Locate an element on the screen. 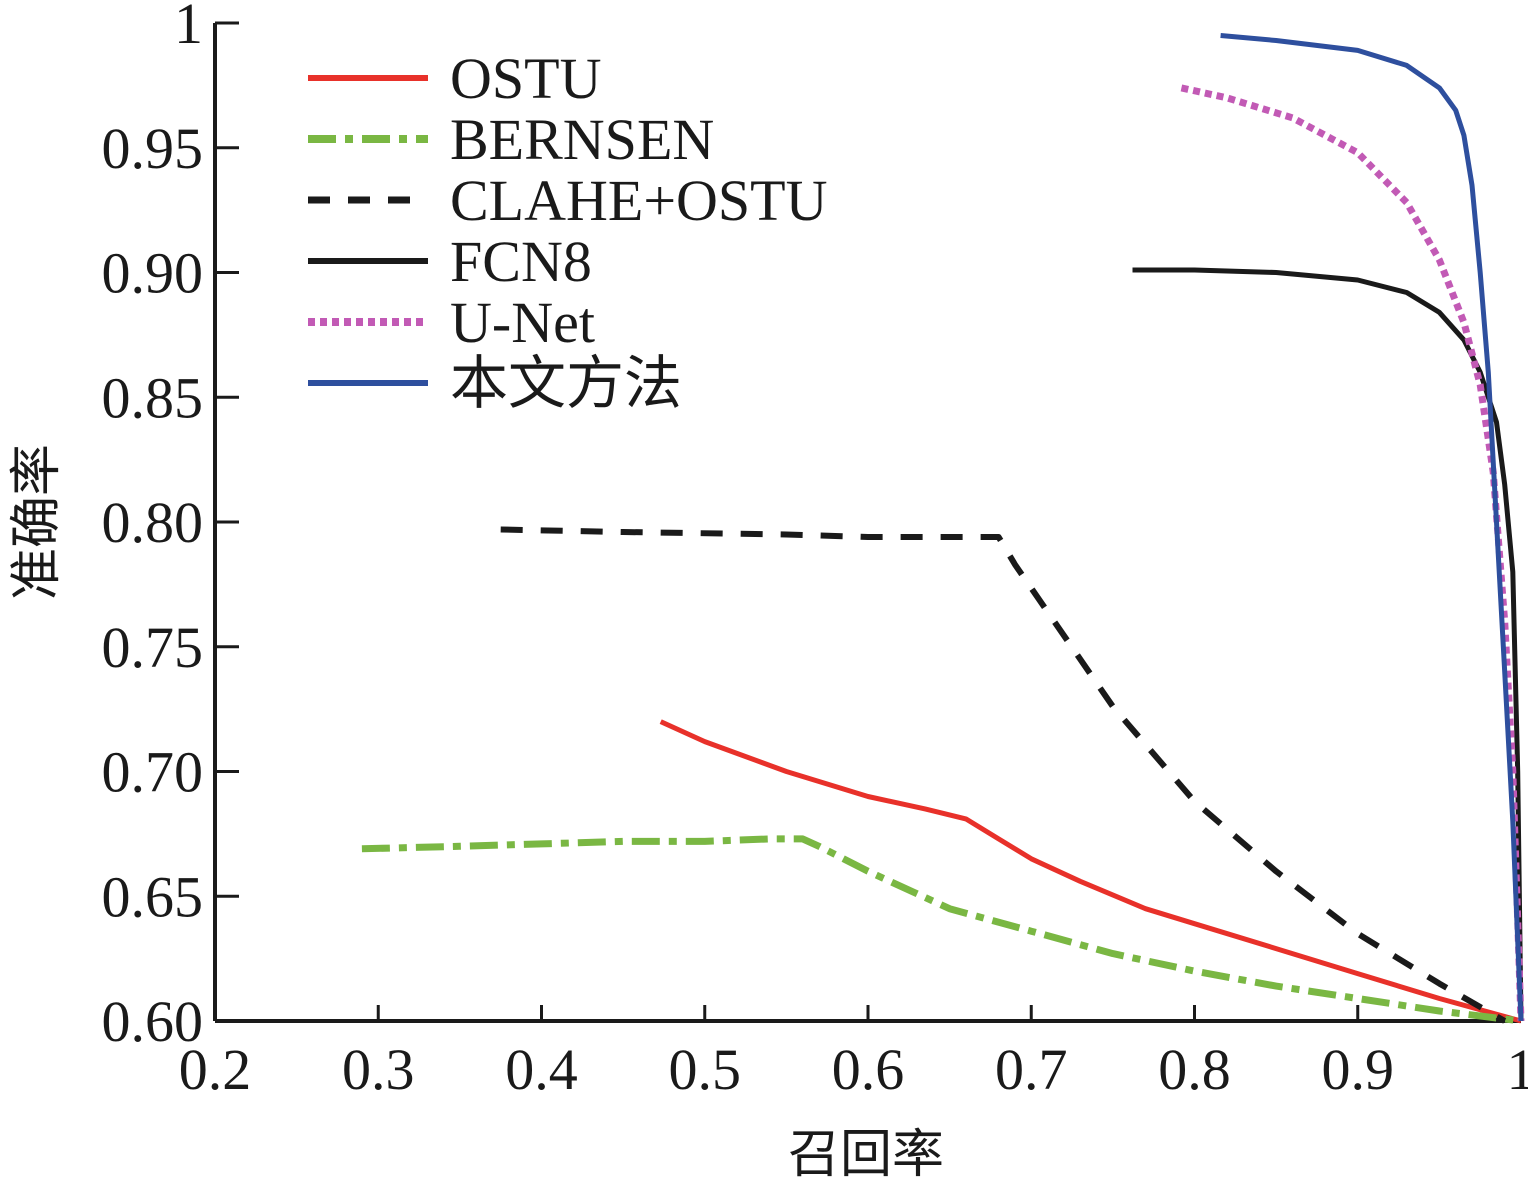 This screenshot has width=1528, height=1186. legend-label-5: 本文方法 is located at coordinates (566, 383).